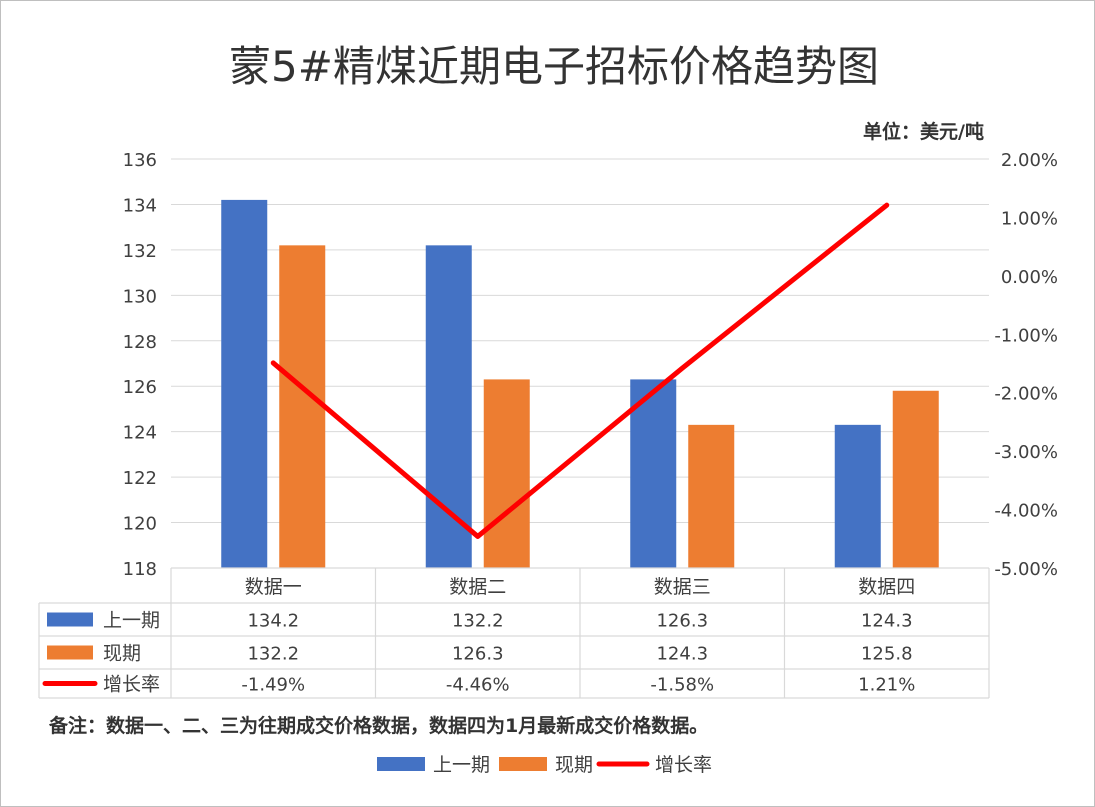 The height and width of the screenshot is (807, 1095). I want to click on table-cell-value: -4.46%, so click(478, 685).